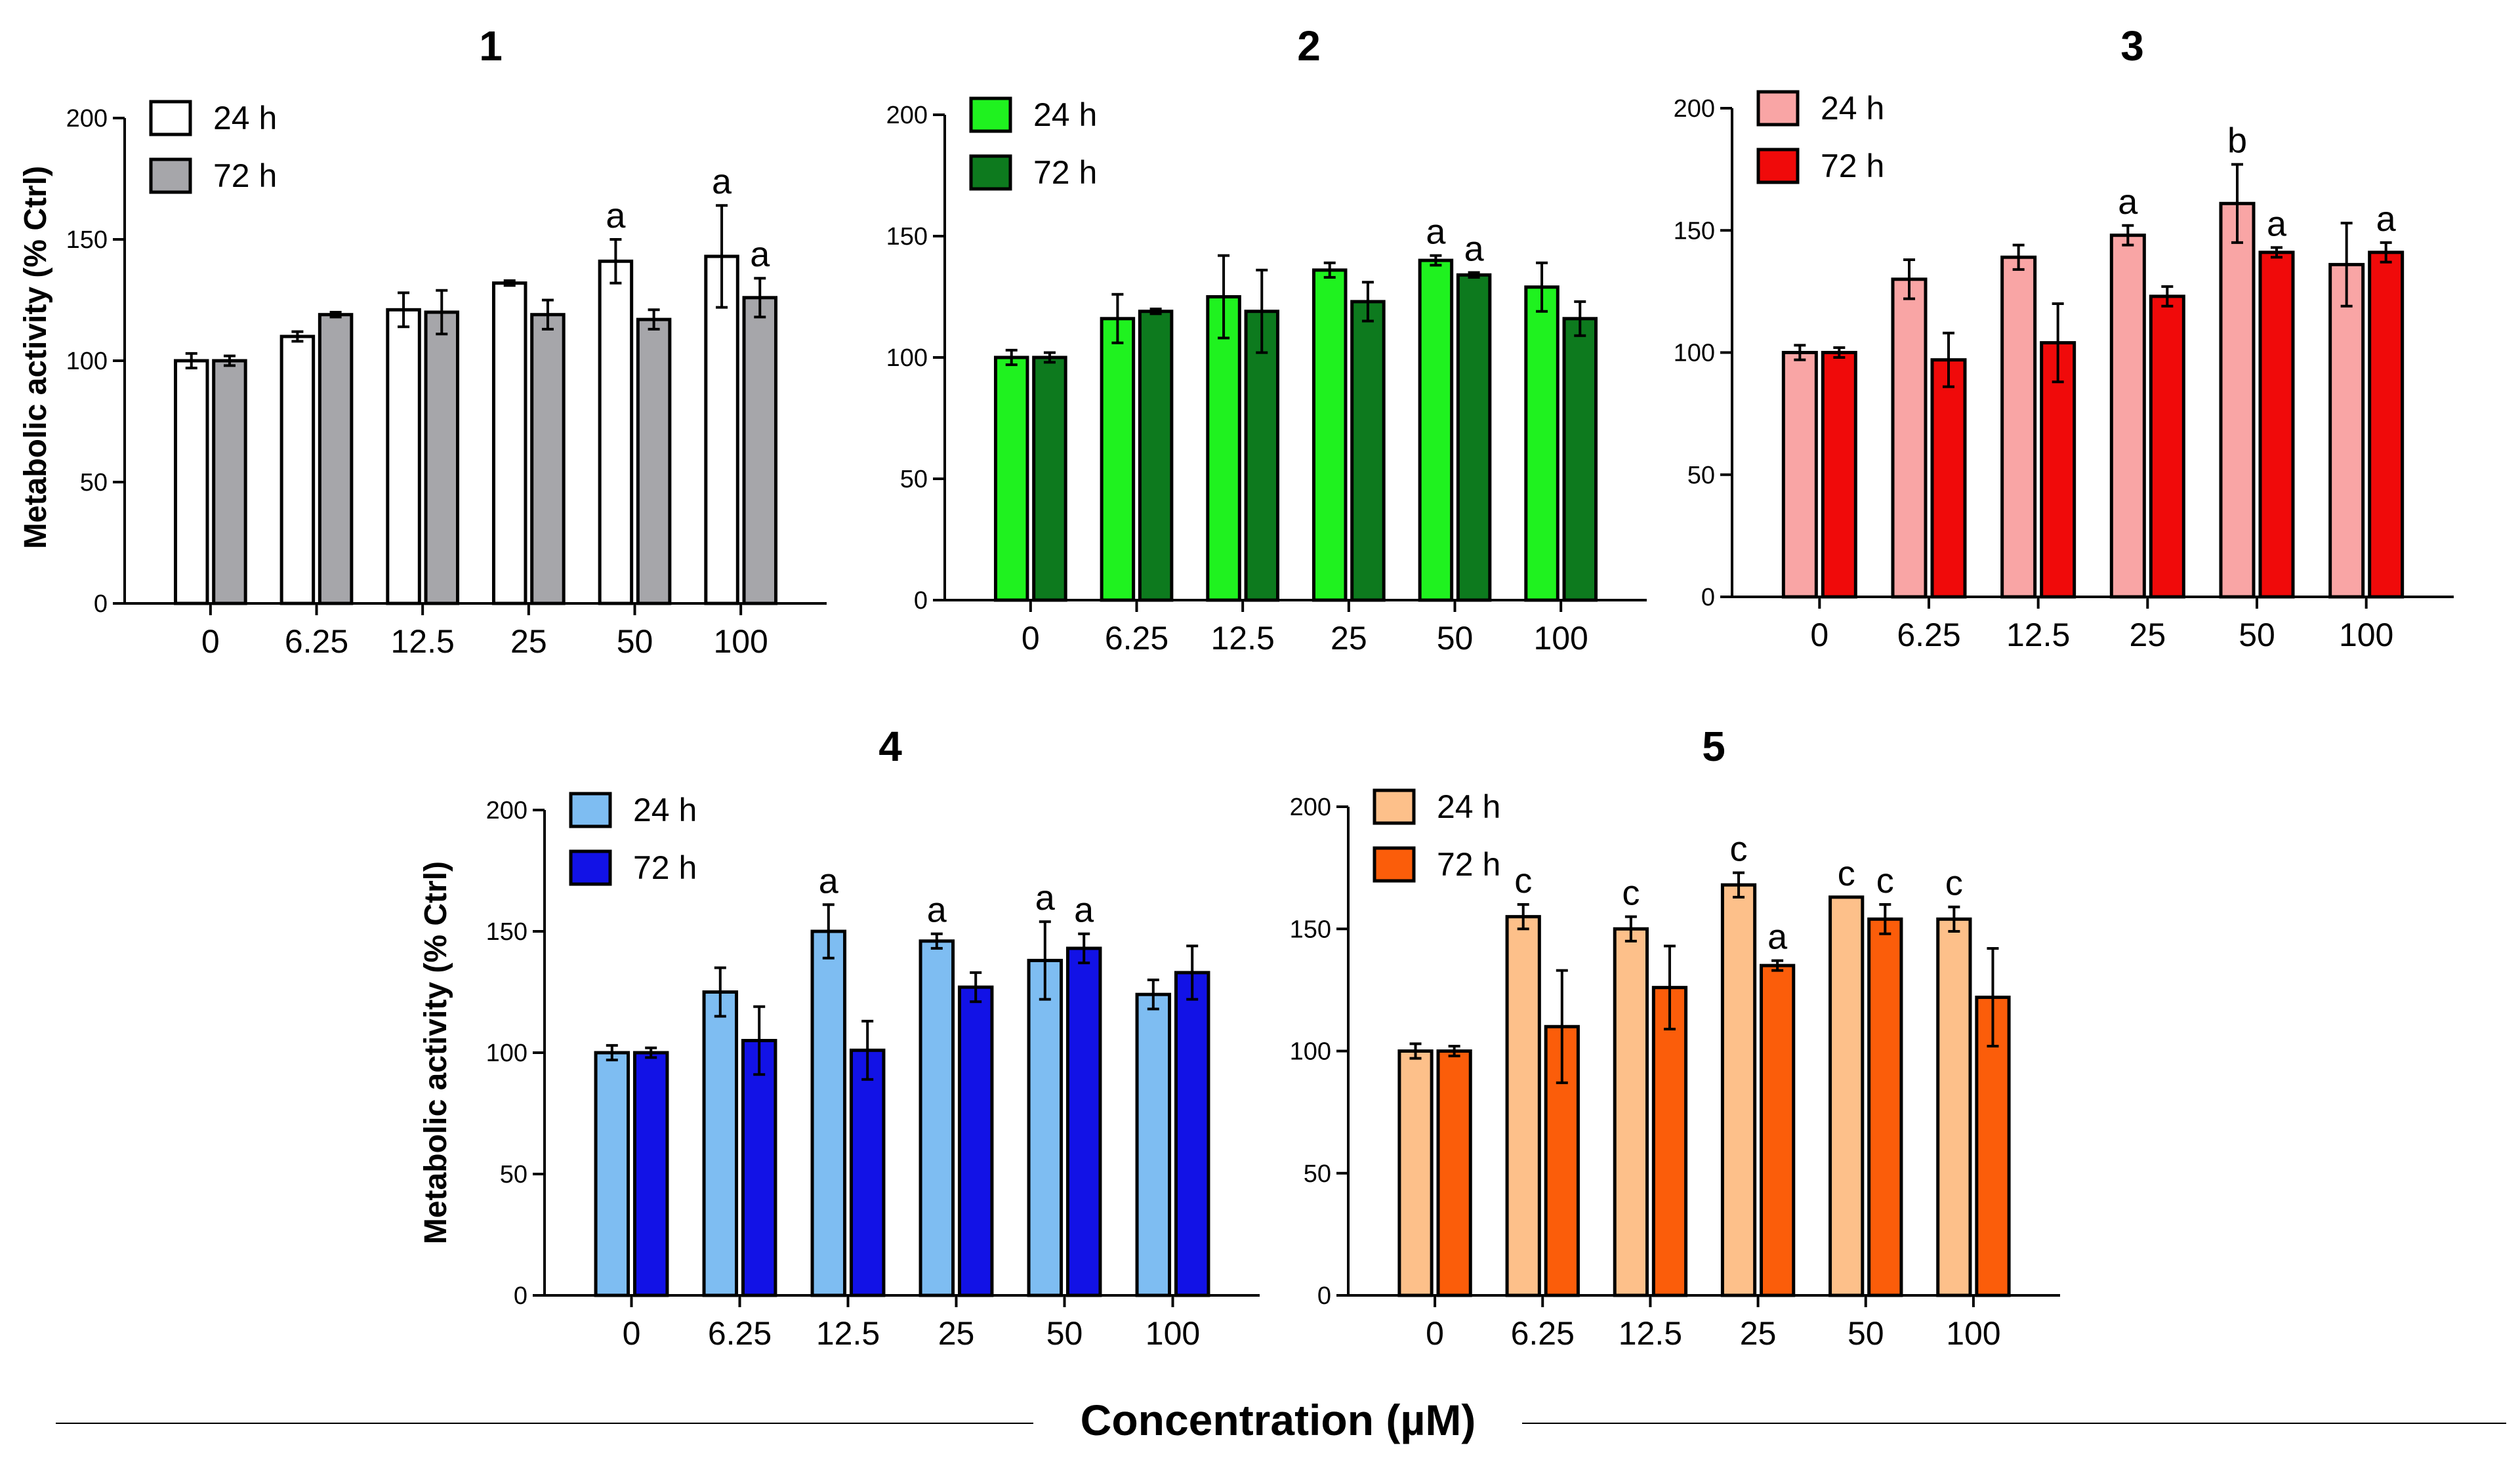 This screenshot has width=2520, height=1460. Describe the element at coordinates (1468, 864) in the screenshot. I see `legend-label: 72 h` at that location.